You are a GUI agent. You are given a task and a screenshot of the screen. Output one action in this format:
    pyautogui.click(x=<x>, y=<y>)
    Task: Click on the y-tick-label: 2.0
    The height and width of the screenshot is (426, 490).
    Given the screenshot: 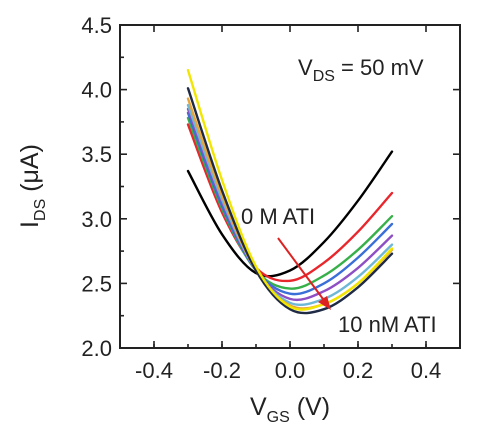 What is the action you would take?
    pyautogui.click(x=96, y=348)
    